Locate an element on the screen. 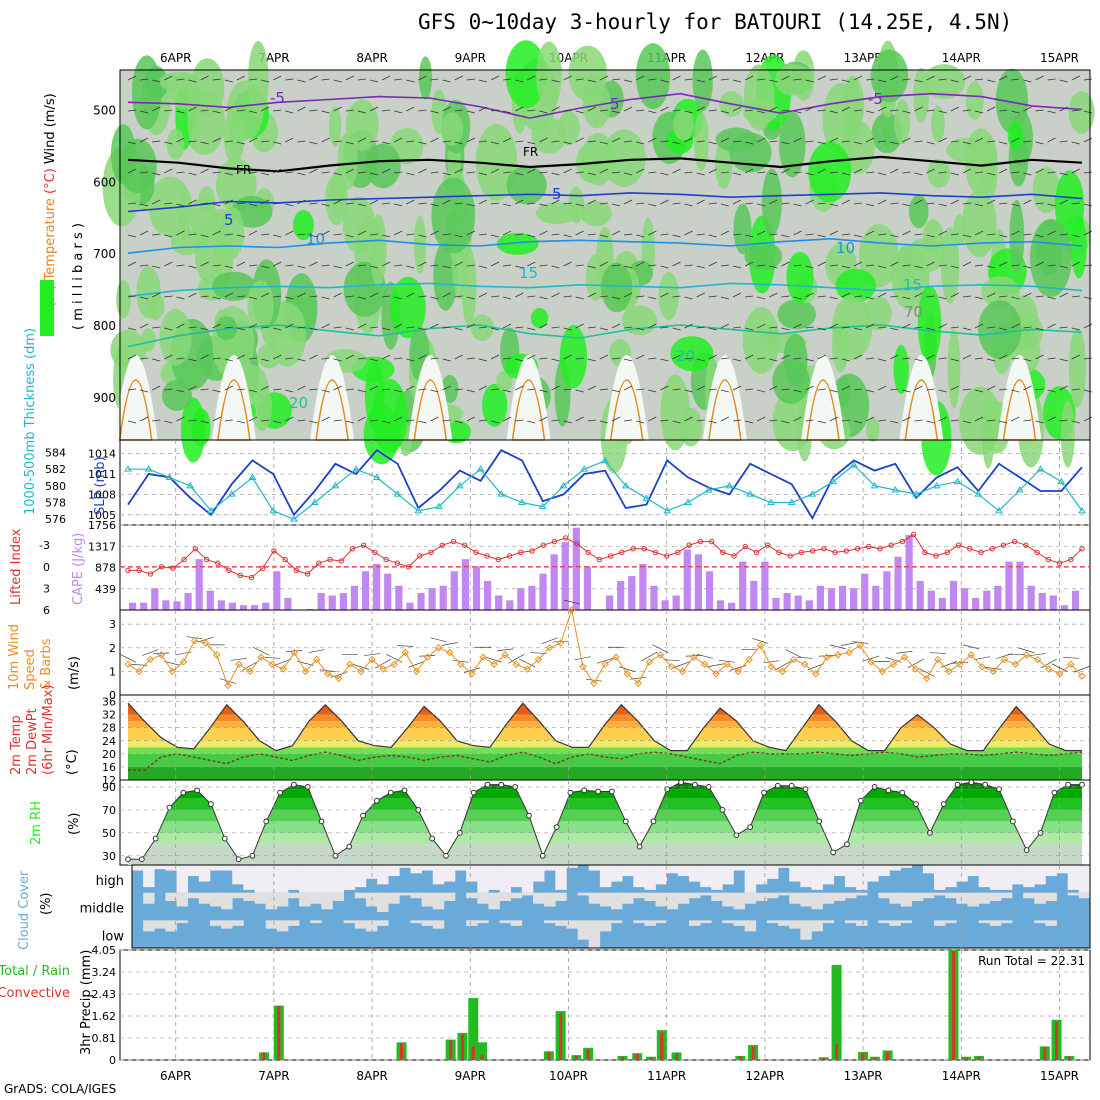 This screenshot has width=1100, height=1100. x-tick-label-bottom: 11APR is located at coordinates (666, 1076).